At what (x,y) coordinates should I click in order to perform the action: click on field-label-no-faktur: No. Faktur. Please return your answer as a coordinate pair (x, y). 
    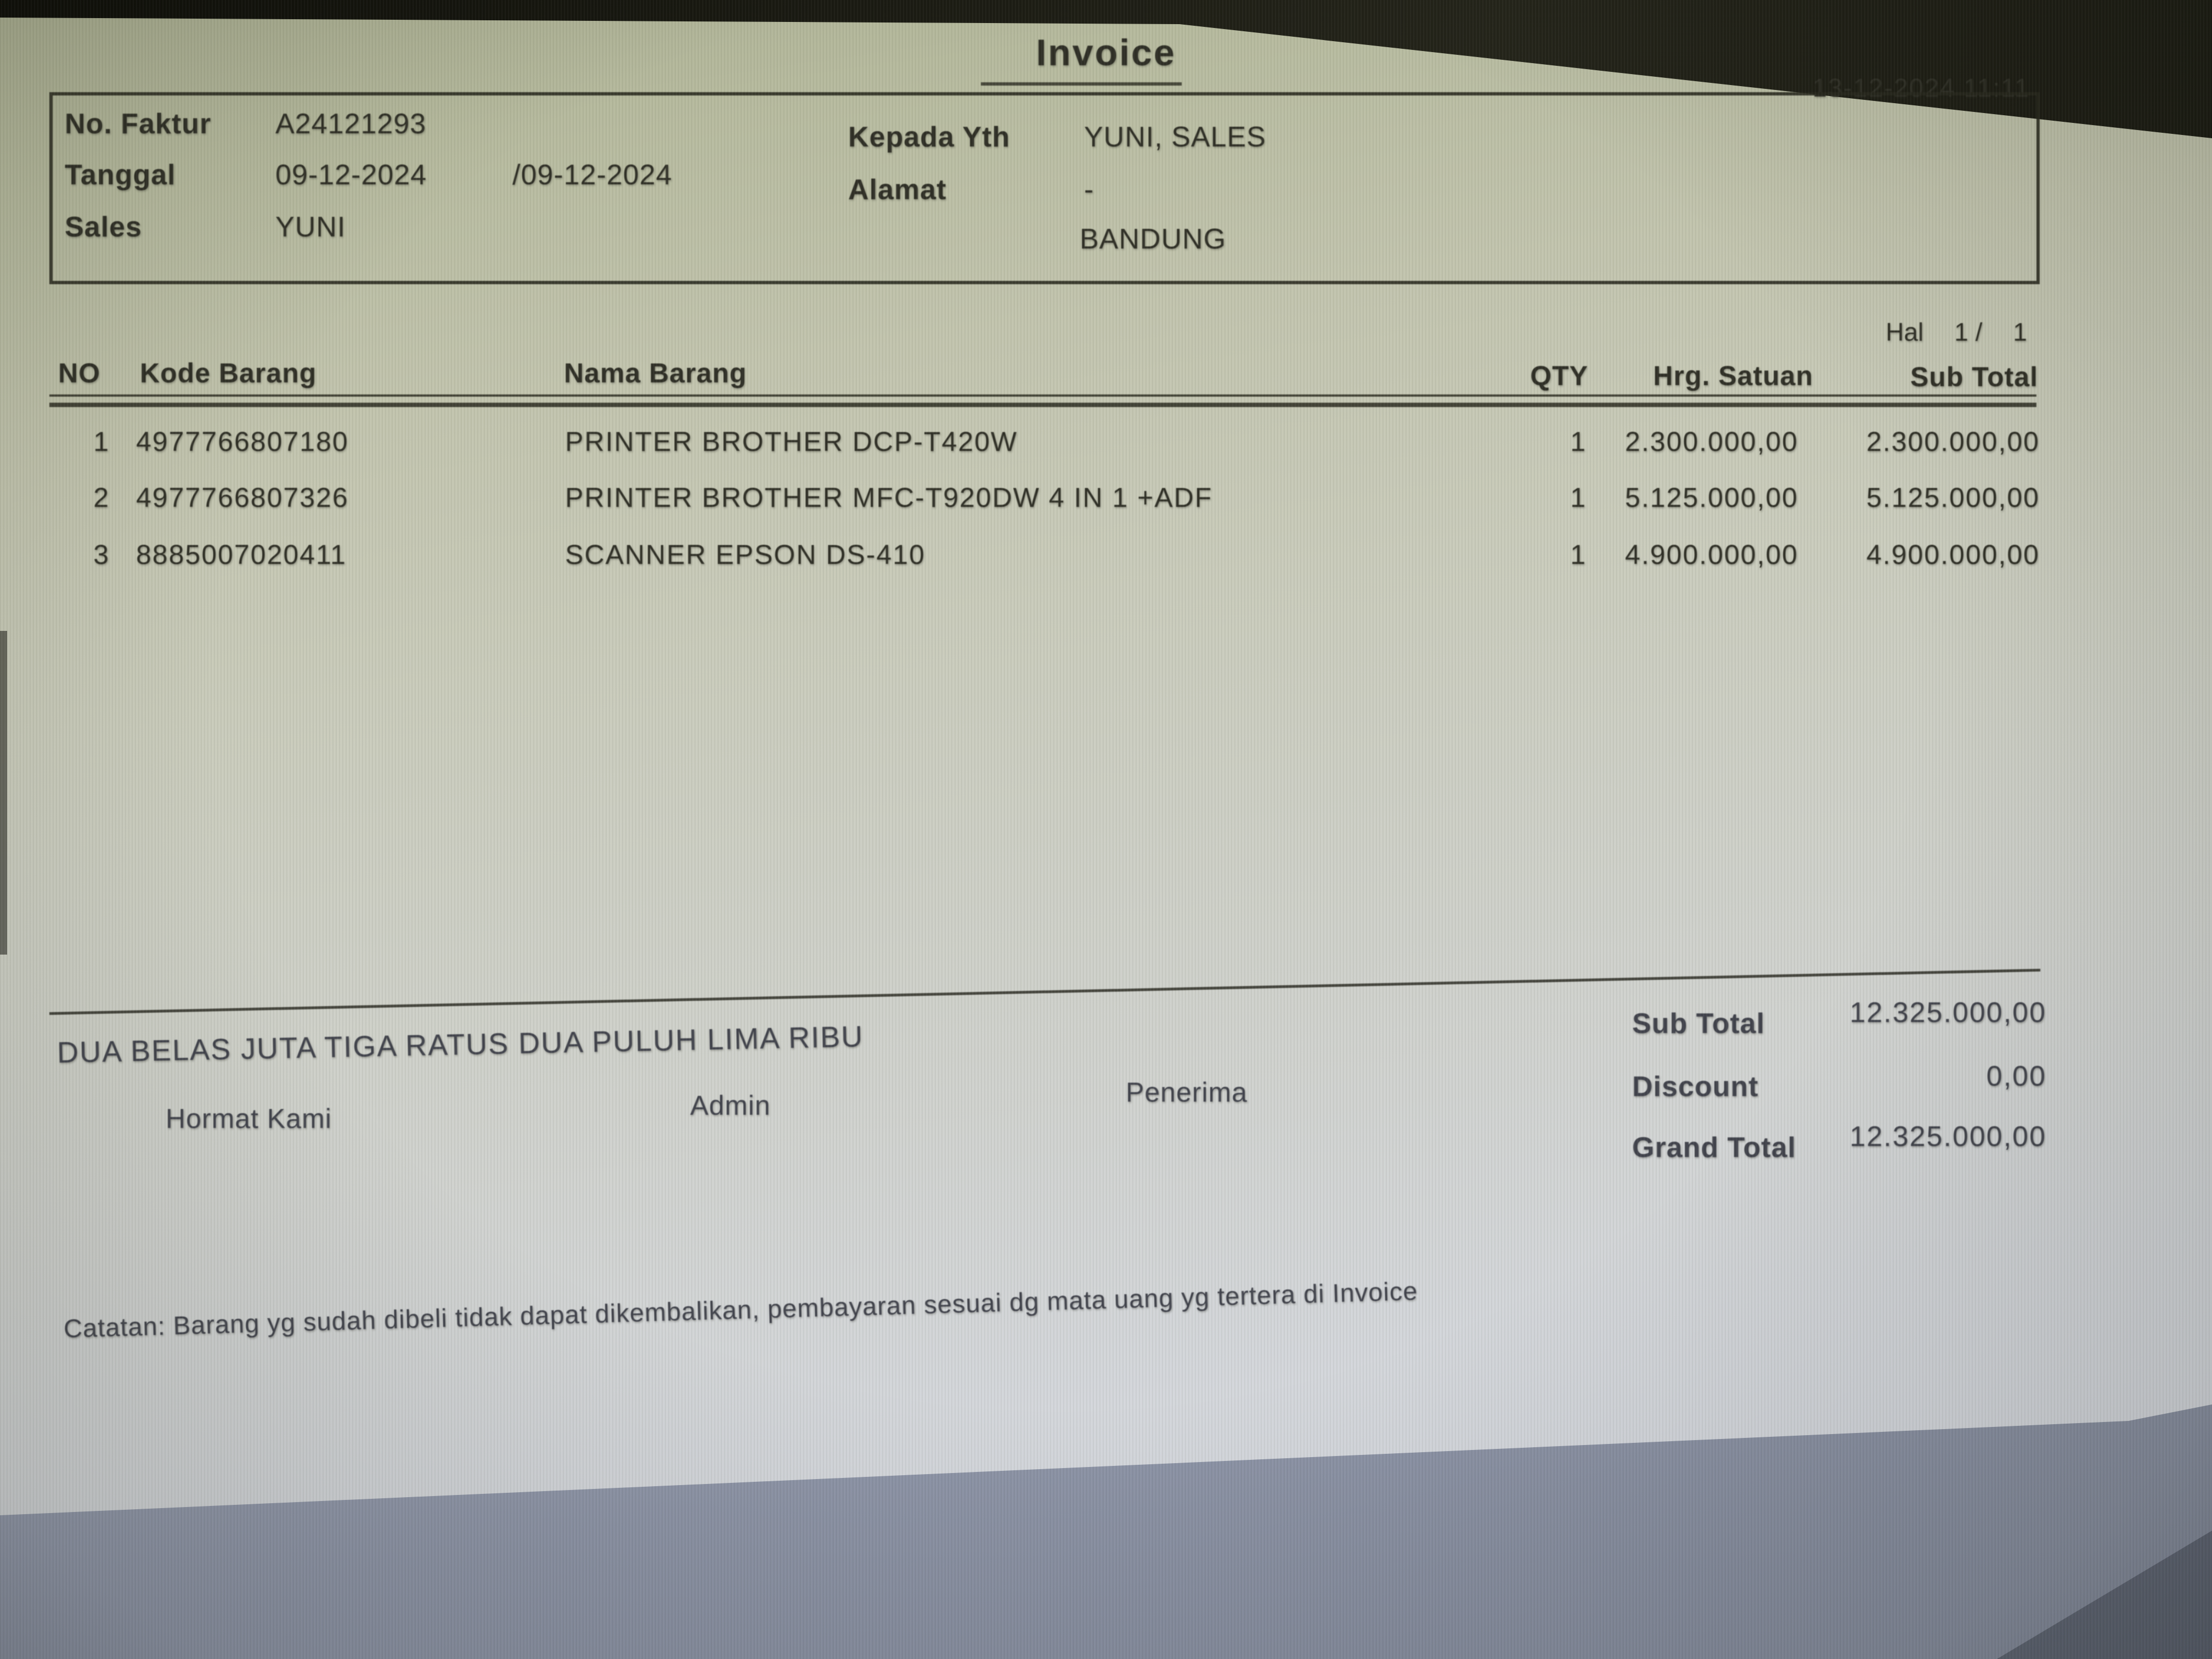
    Looking at the image, I should click on (138, 124).